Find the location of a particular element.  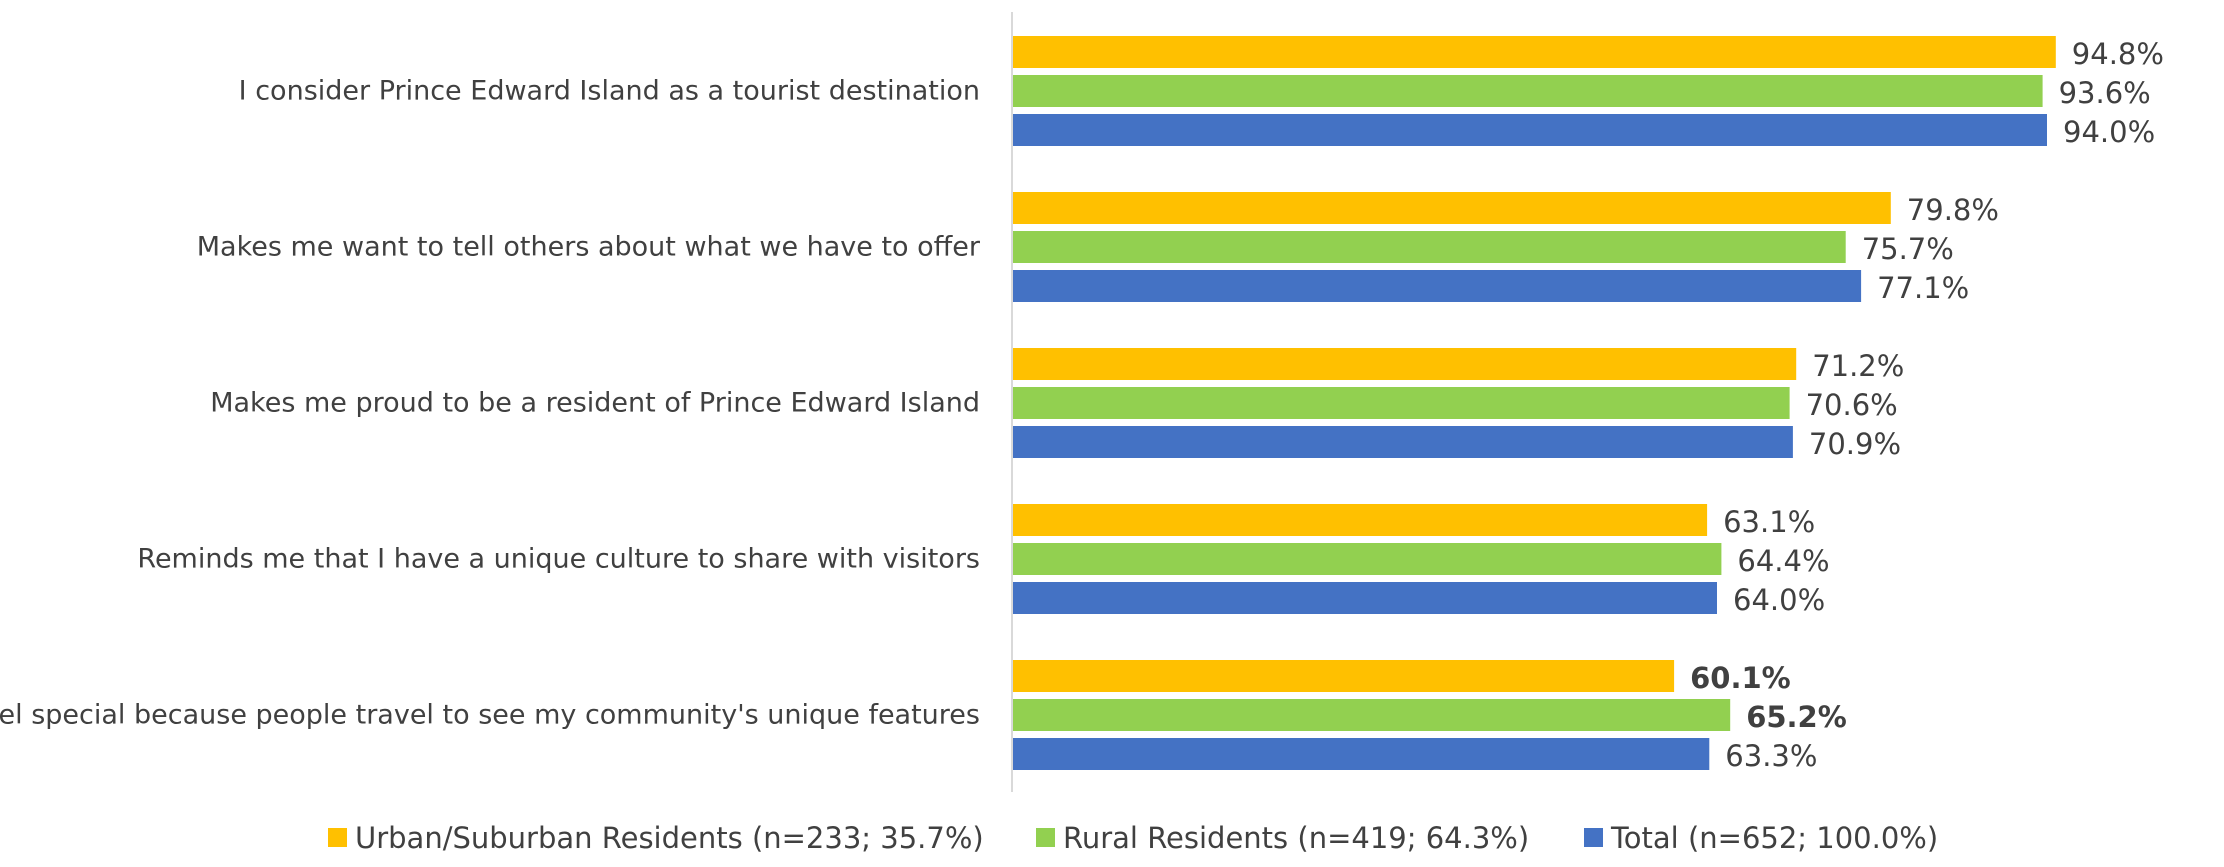

data-label: 79.8% is located at coordinates (1953, 210).